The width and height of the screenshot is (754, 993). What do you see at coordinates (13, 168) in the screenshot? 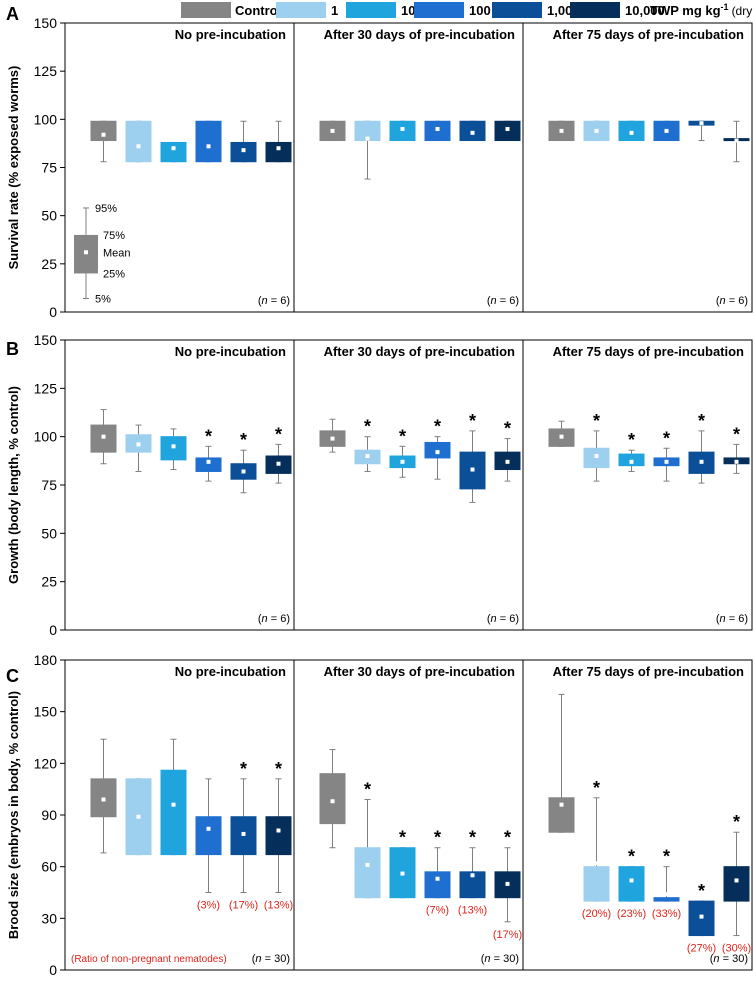
I see `y-axis-label: Survival rate (% exposed worms)` at bounding box center [13, 168].